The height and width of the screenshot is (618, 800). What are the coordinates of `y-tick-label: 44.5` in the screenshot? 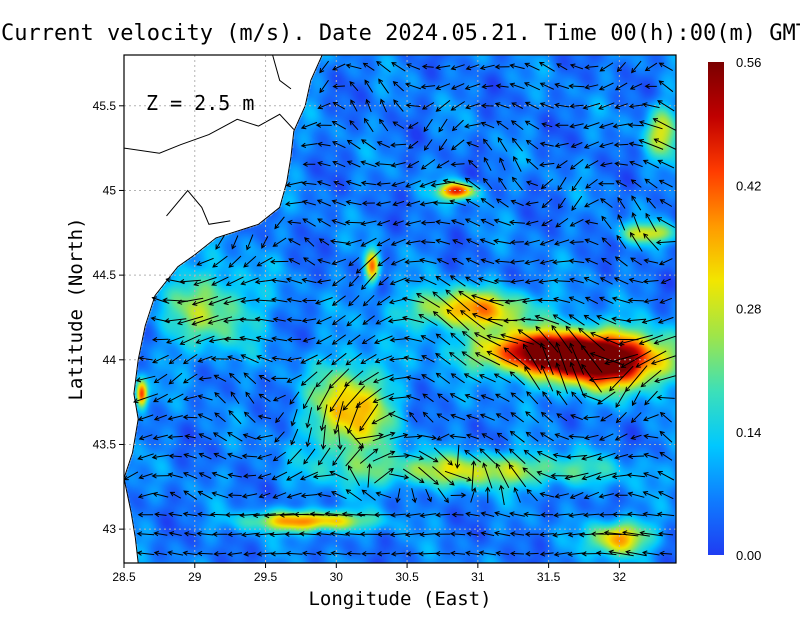 It's located at (105, 275).